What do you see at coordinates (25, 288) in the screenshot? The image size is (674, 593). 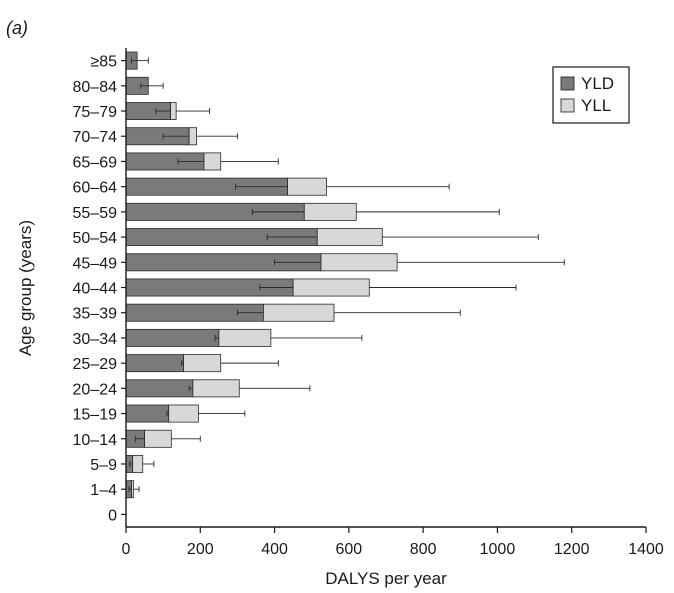 I see `y-axis-title: Age group (years)` at bounding box center [25, 288].